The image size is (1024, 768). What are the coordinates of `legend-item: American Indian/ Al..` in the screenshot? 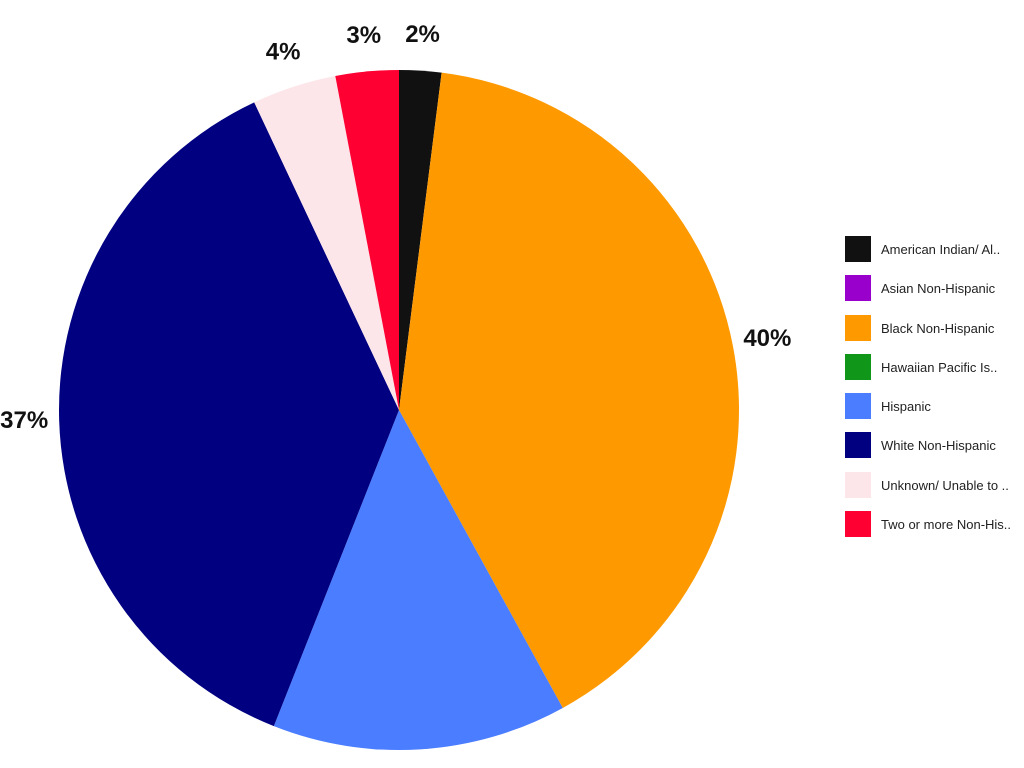 It's located at (934, 255).